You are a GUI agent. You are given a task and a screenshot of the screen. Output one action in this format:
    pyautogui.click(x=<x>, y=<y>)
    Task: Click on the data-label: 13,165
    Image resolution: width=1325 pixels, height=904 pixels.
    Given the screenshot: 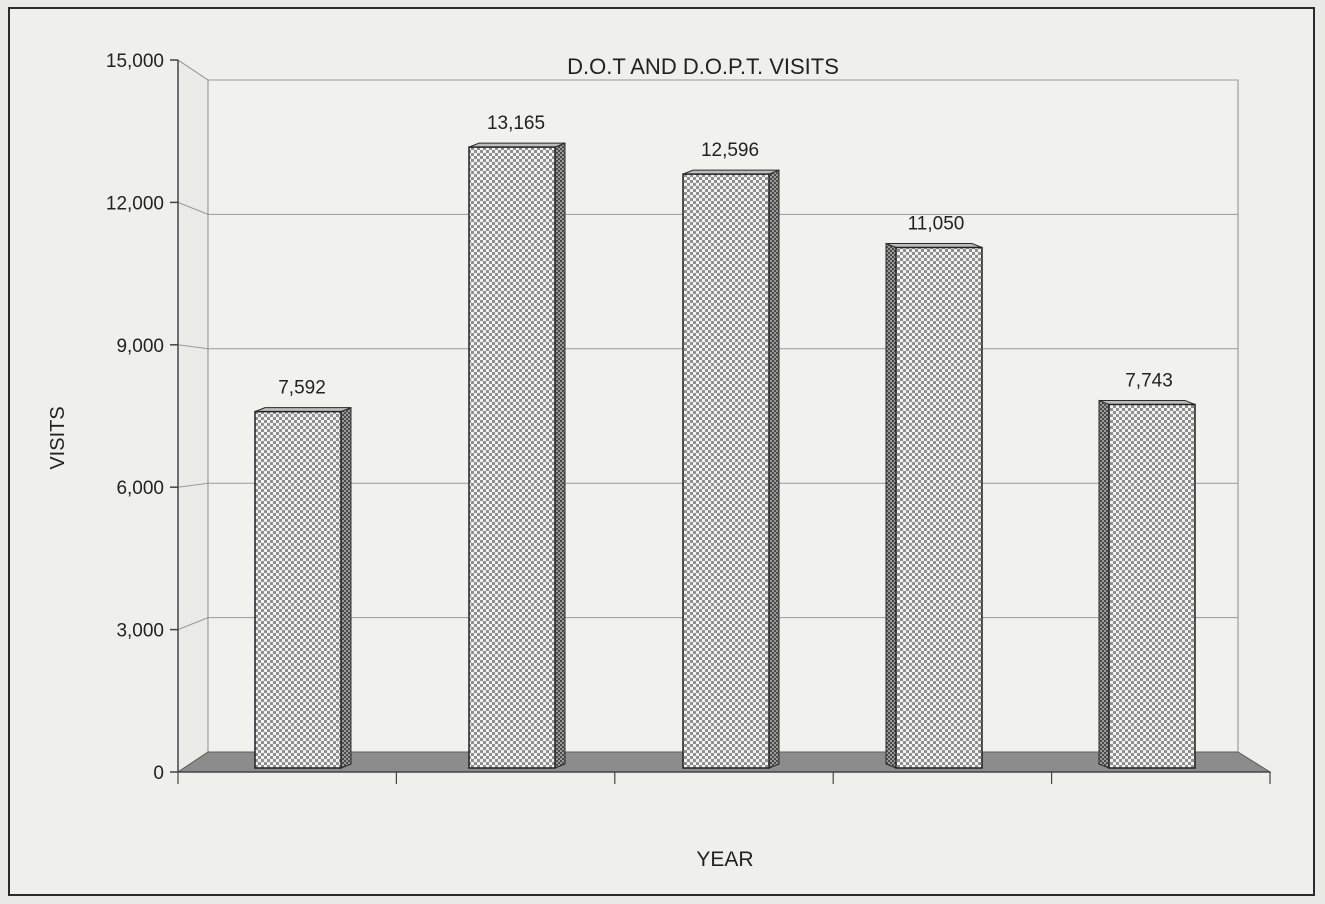 What is the action you would take?
    pyautogui.click(x=516, y=123)
    